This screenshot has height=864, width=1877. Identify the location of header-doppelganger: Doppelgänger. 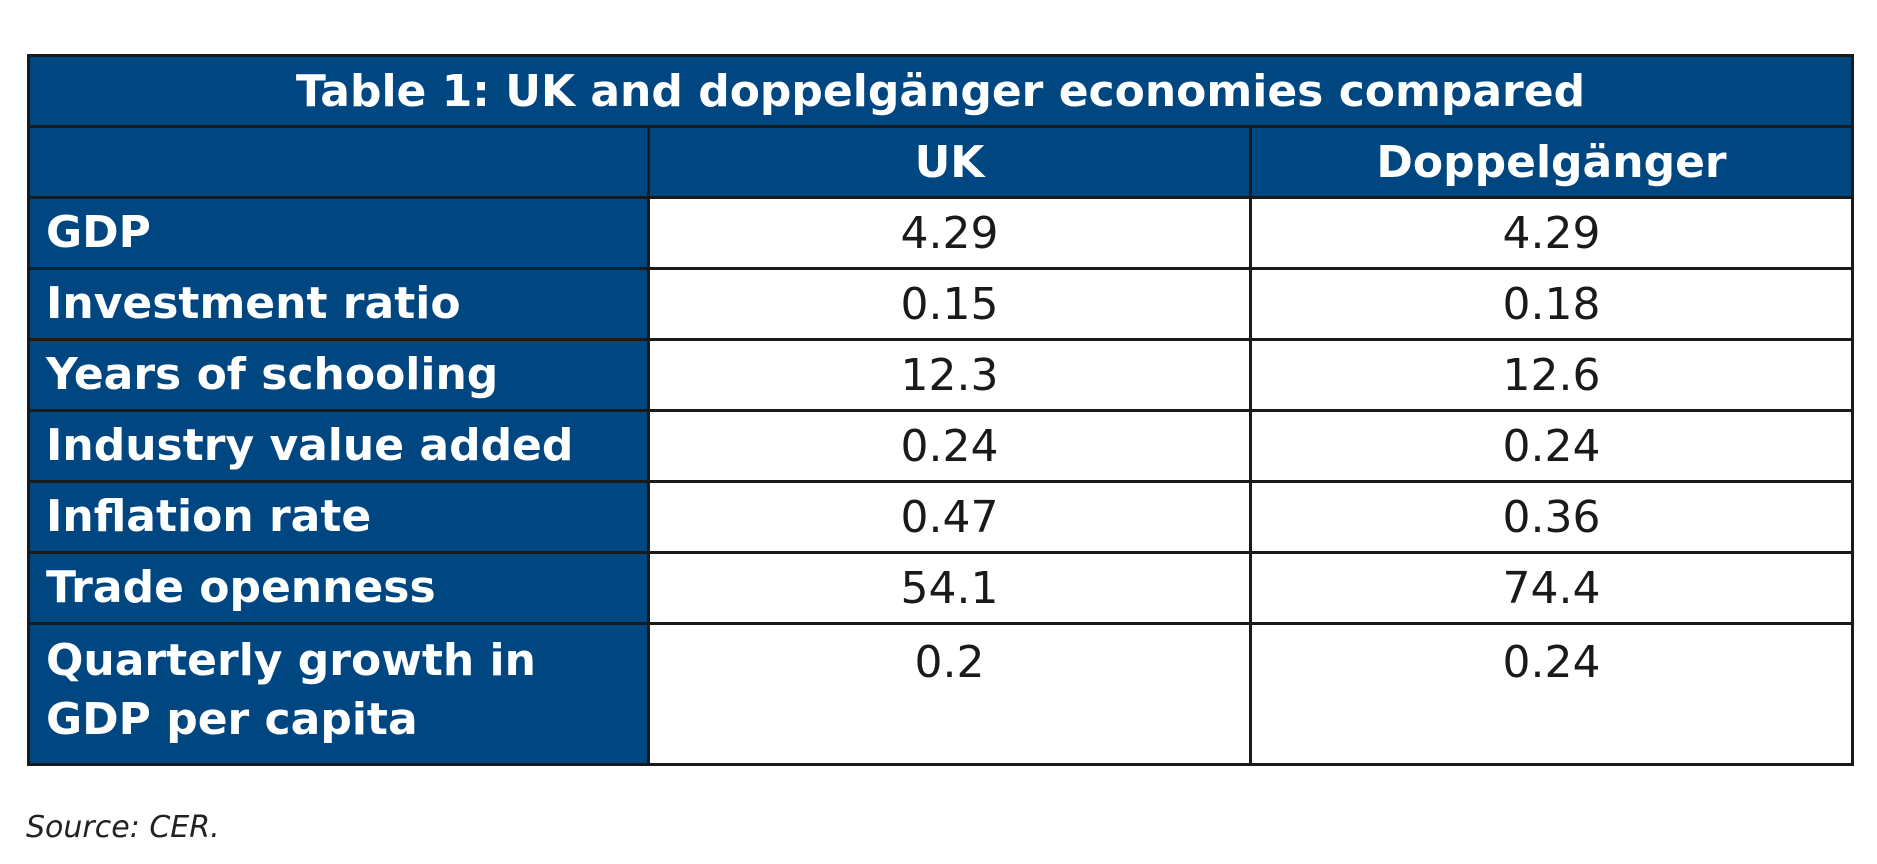
(1551, 162).